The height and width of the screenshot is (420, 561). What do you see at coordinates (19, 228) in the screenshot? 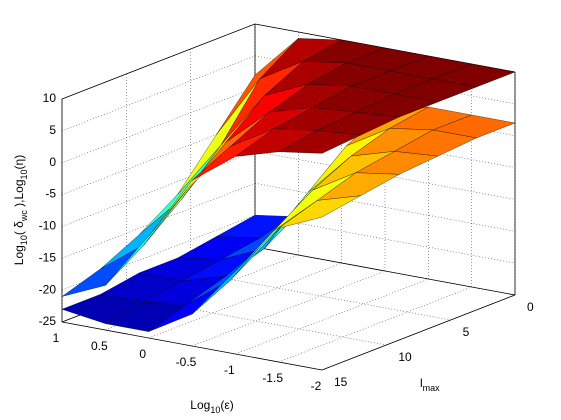
I see `z-axis-label-part: ( δ` at bounding box center [19, 228].